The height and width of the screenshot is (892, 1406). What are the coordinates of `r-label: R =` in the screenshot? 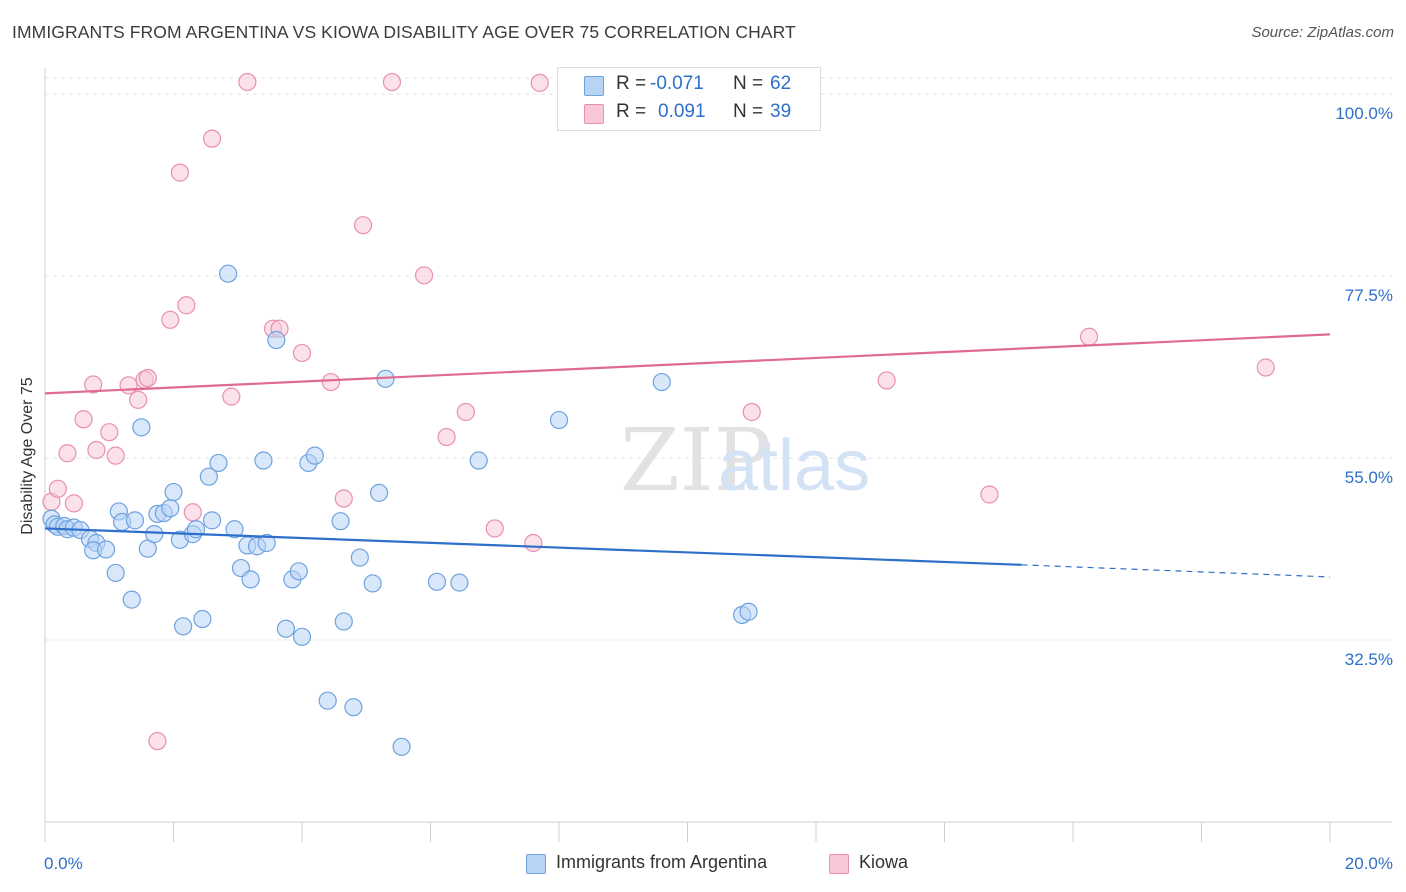 It's located at (631, 83).